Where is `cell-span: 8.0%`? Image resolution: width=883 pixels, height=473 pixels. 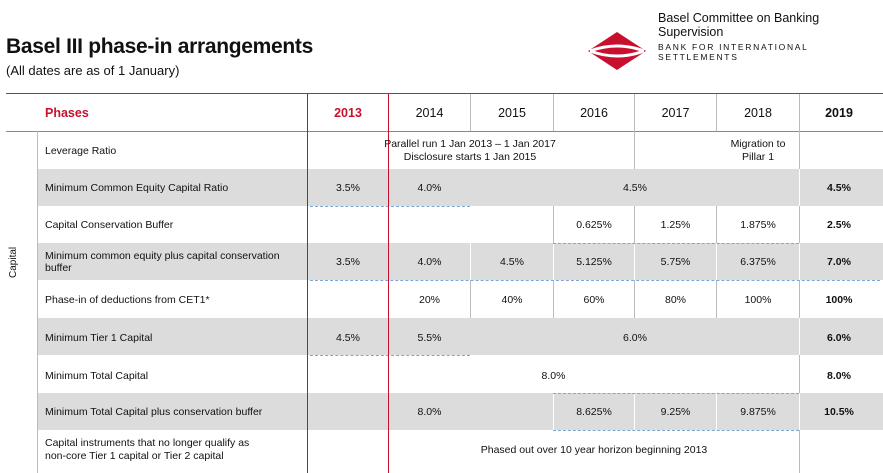
cell-span: 8.0% is located at coordinates (553, 376).